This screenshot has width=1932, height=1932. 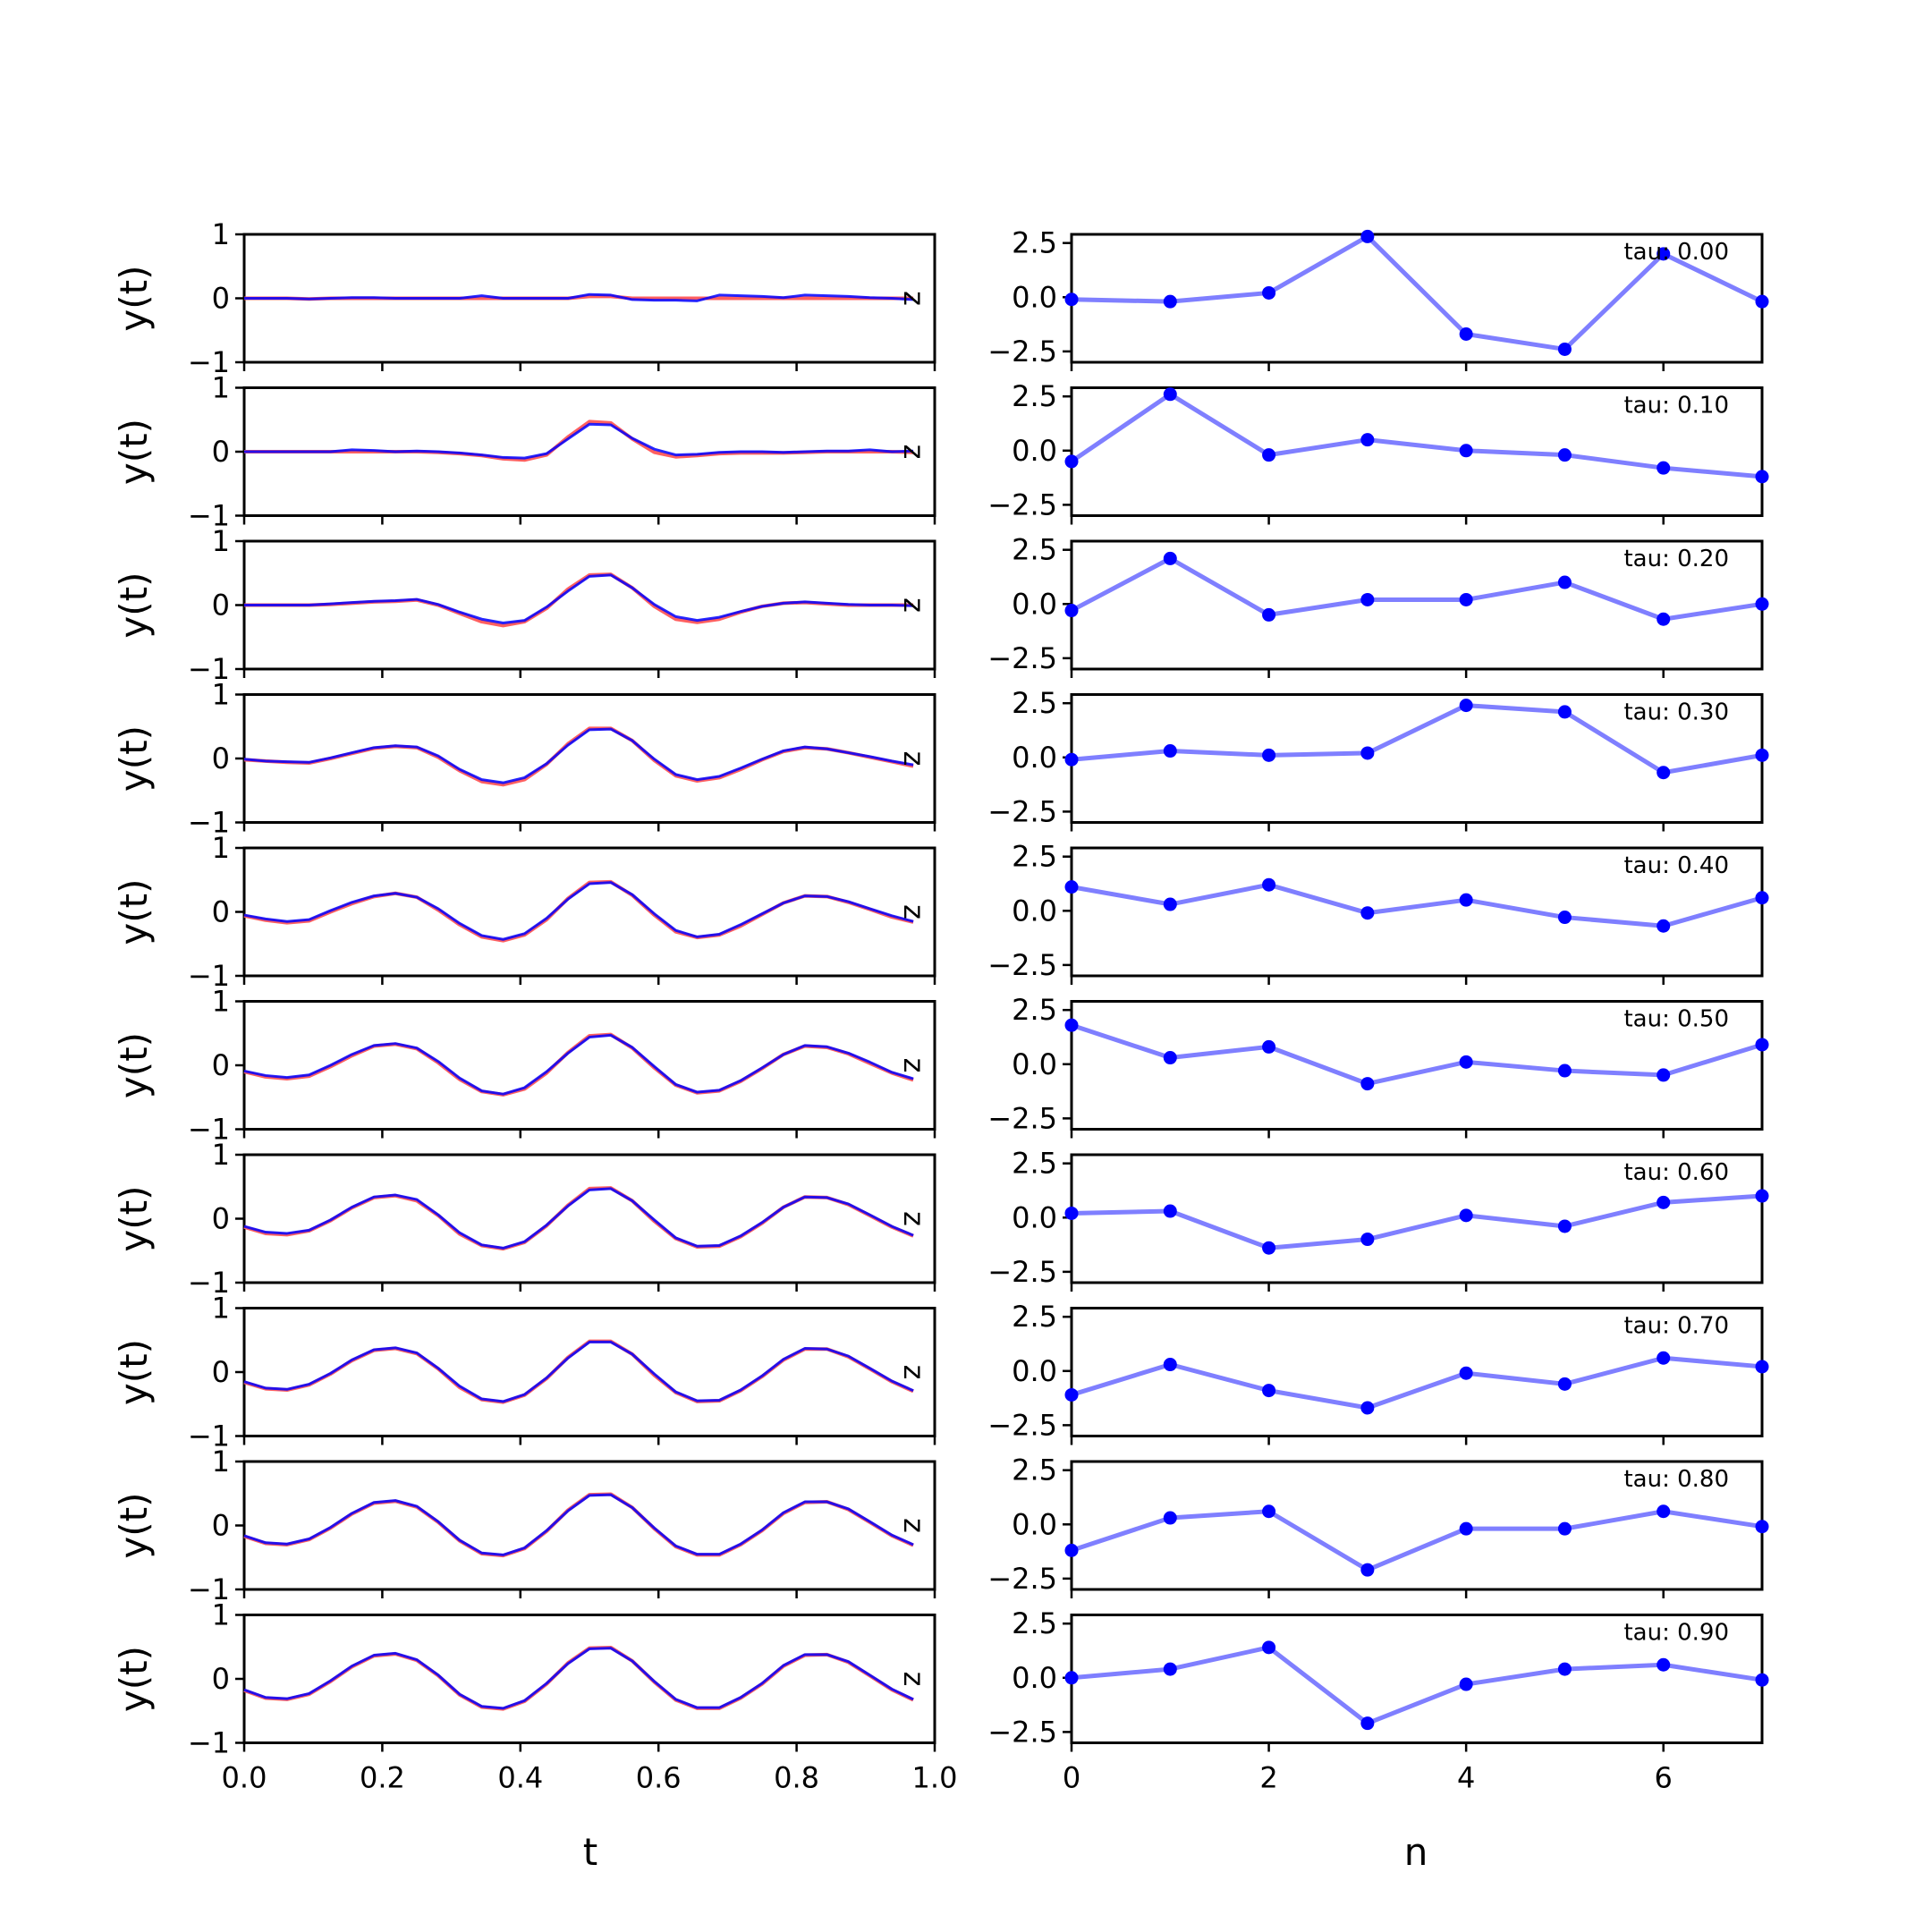 What do you see at coordinates (659, 1778) in the screenshot?
I see `x-tick-label: 0.6` at bounding box center [659, 1778].